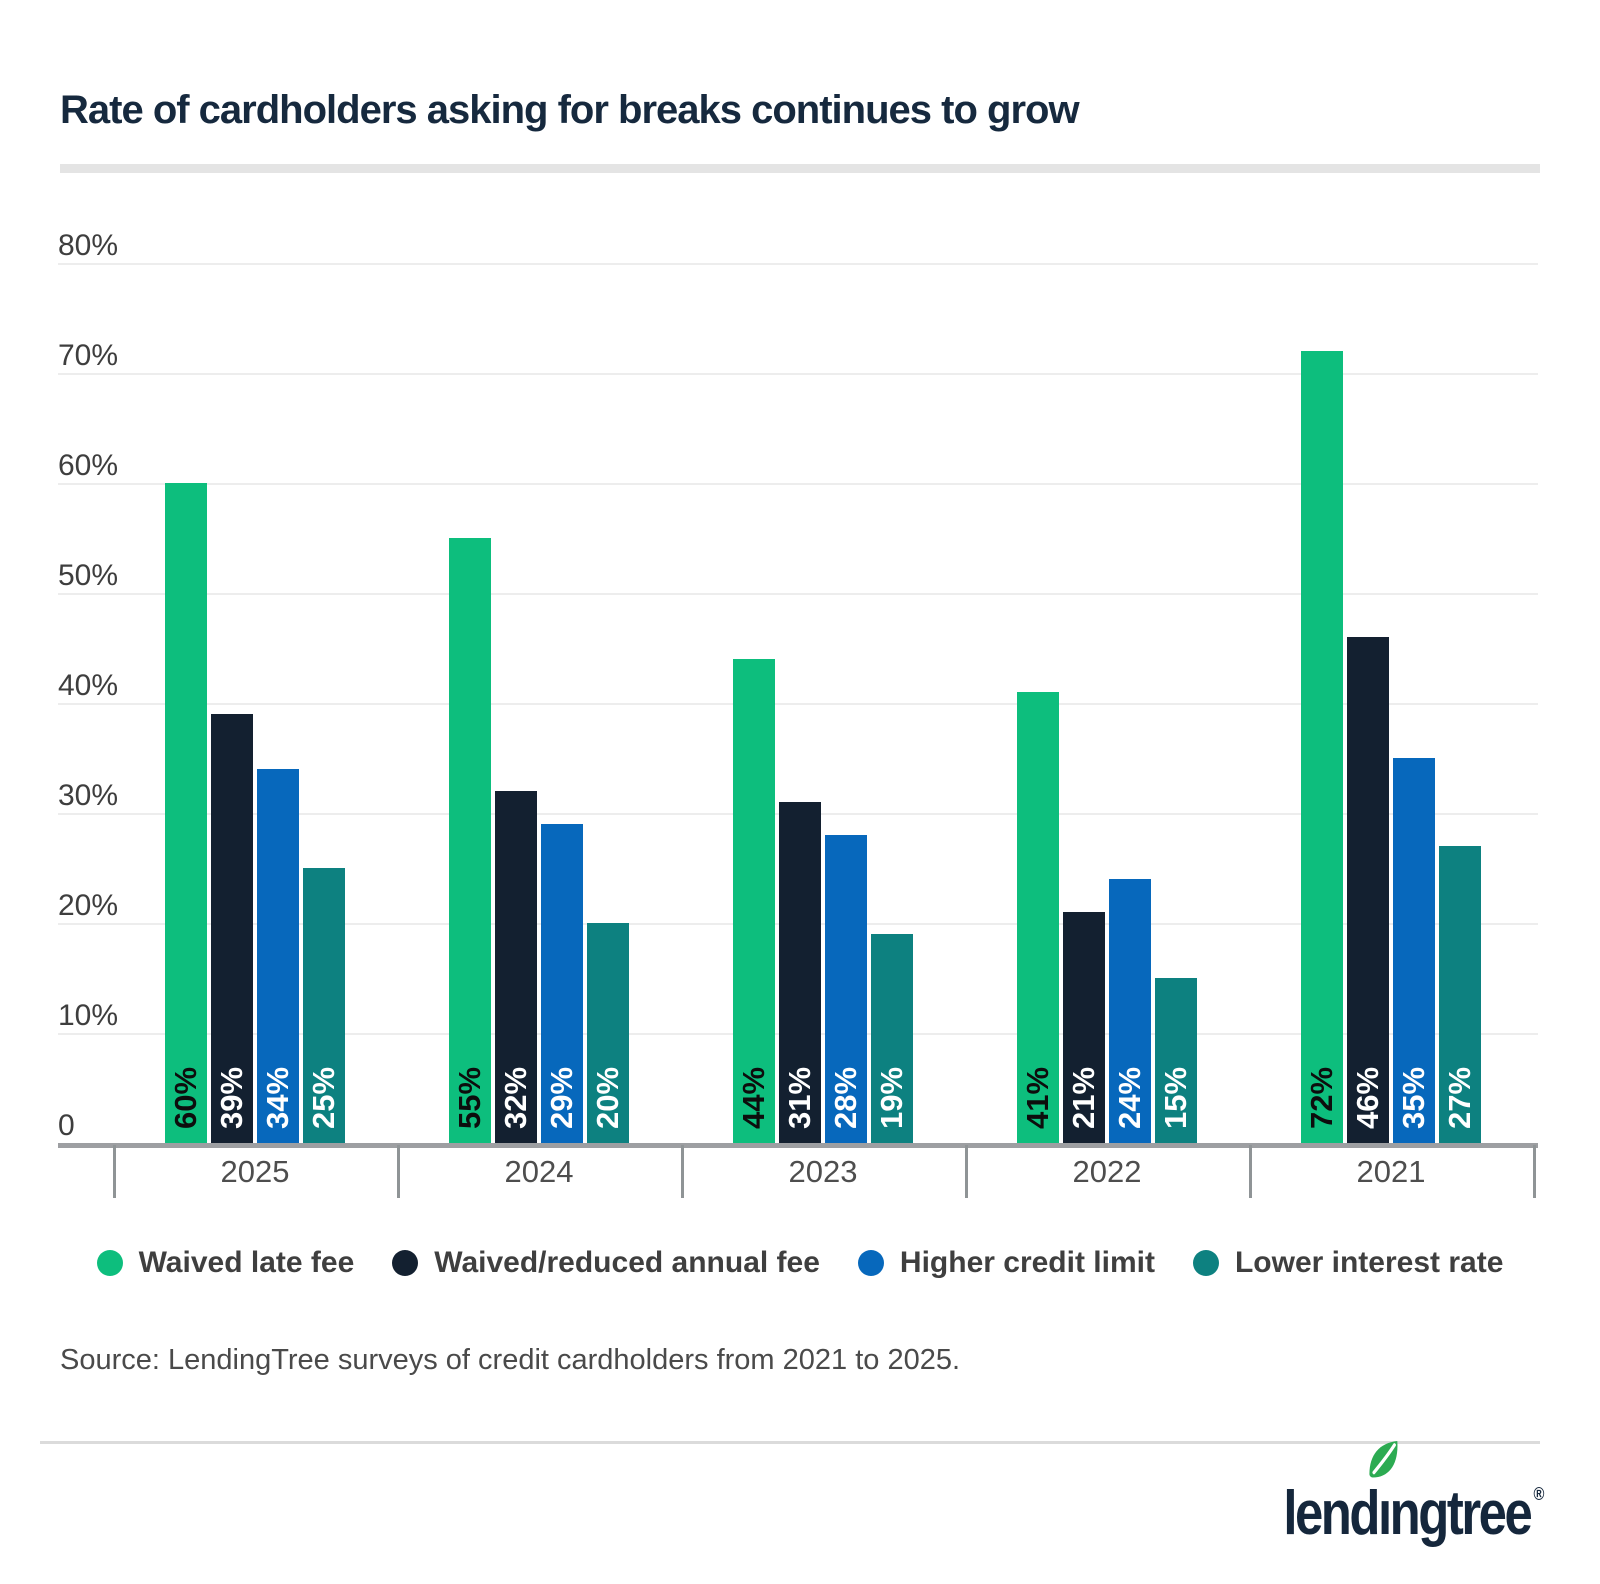 This screenshot has width=1600, height=1584. What do you see at coordinates (88, 355) in the screenshot?
I see `y-axis-tick-label: 70%` at bounding box center [88, 355].